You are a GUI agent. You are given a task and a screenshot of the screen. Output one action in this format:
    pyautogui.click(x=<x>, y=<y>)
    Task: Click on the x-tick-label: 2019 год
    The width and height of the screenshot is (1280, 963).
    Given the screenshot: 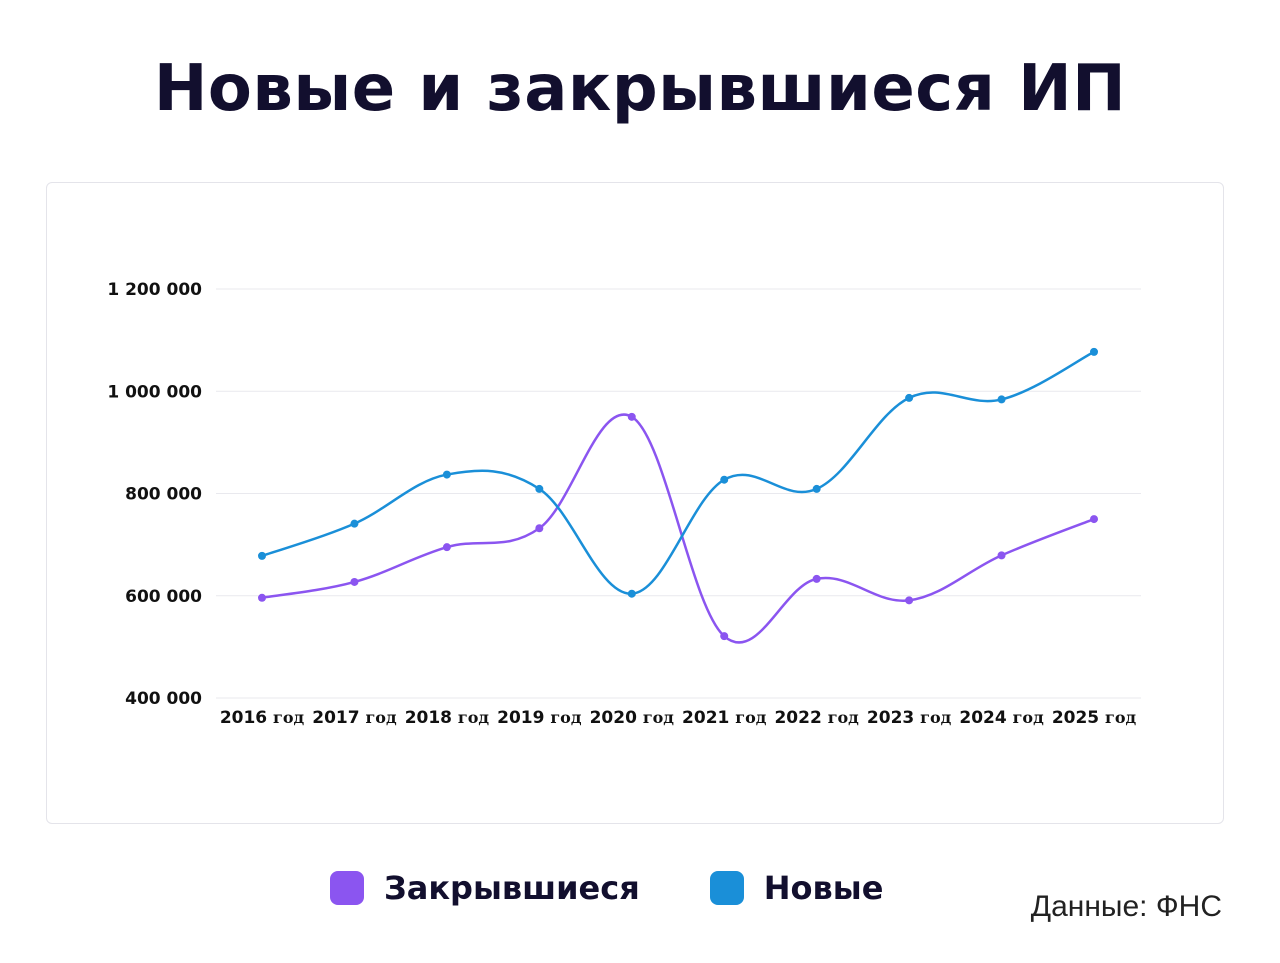 What is the action you would take?
    pyautogui.click(x=539, y=718)
    